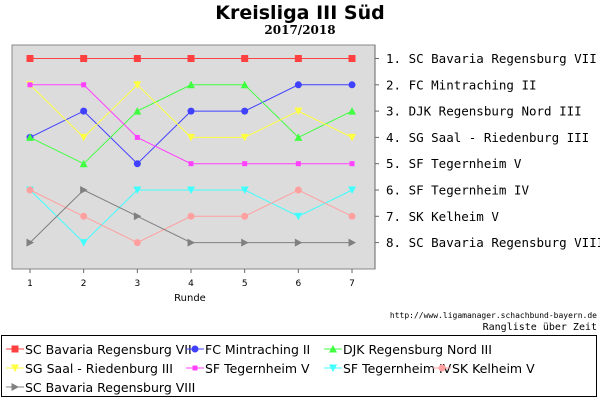  I want to click on legend-label: DJK Regensburg Nord III, so click(417, 349).